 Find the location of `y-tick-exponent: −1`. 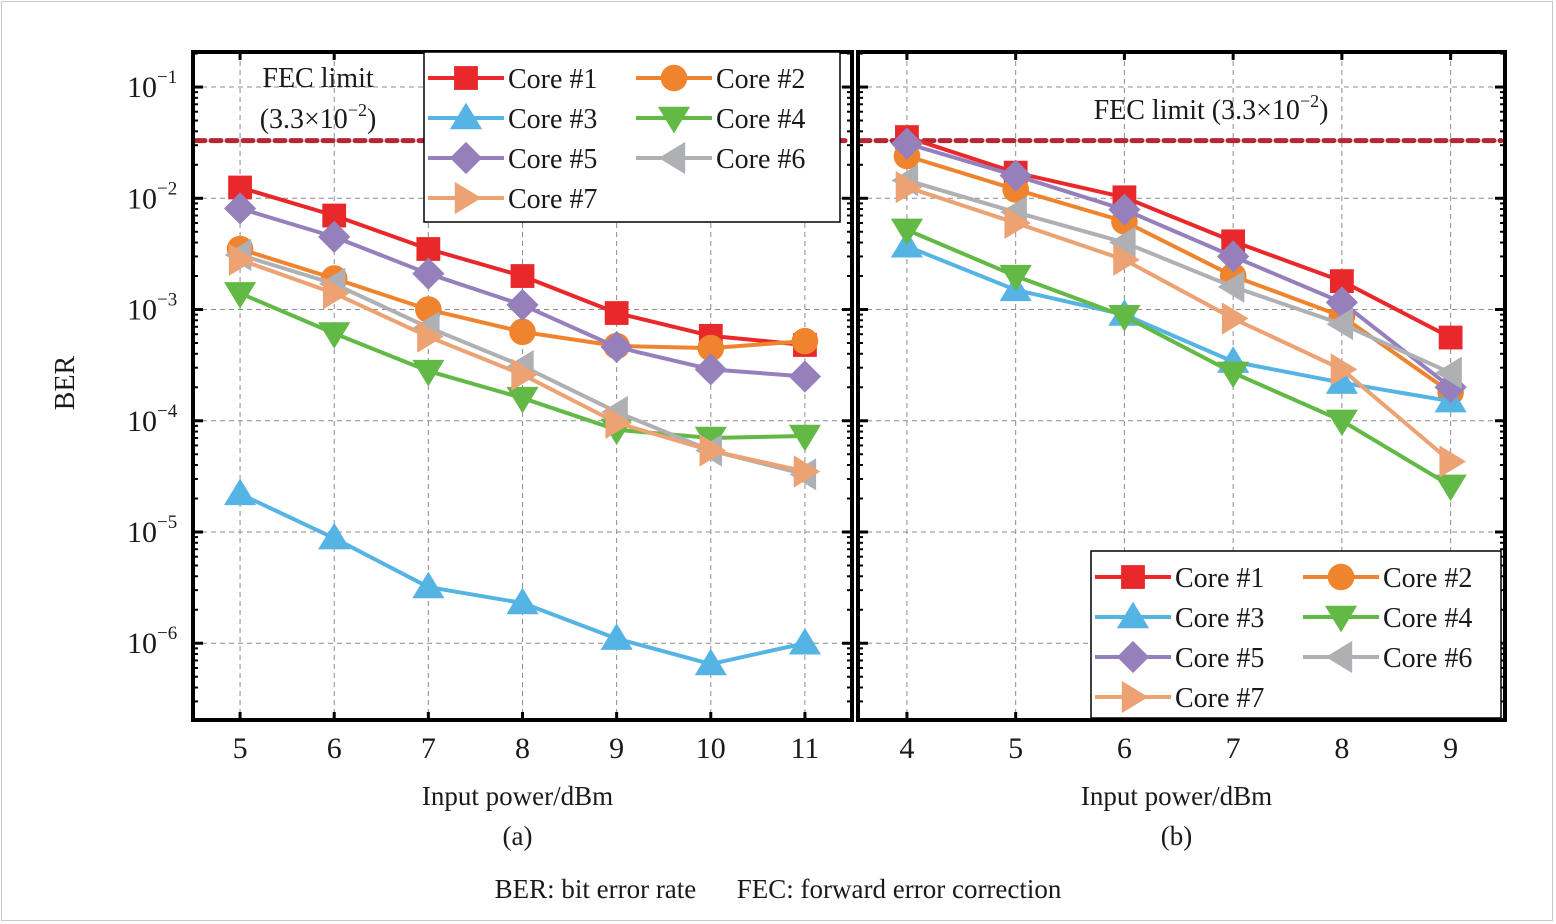

y-tick-exponent: −1 is located at coordinates (167, 77).